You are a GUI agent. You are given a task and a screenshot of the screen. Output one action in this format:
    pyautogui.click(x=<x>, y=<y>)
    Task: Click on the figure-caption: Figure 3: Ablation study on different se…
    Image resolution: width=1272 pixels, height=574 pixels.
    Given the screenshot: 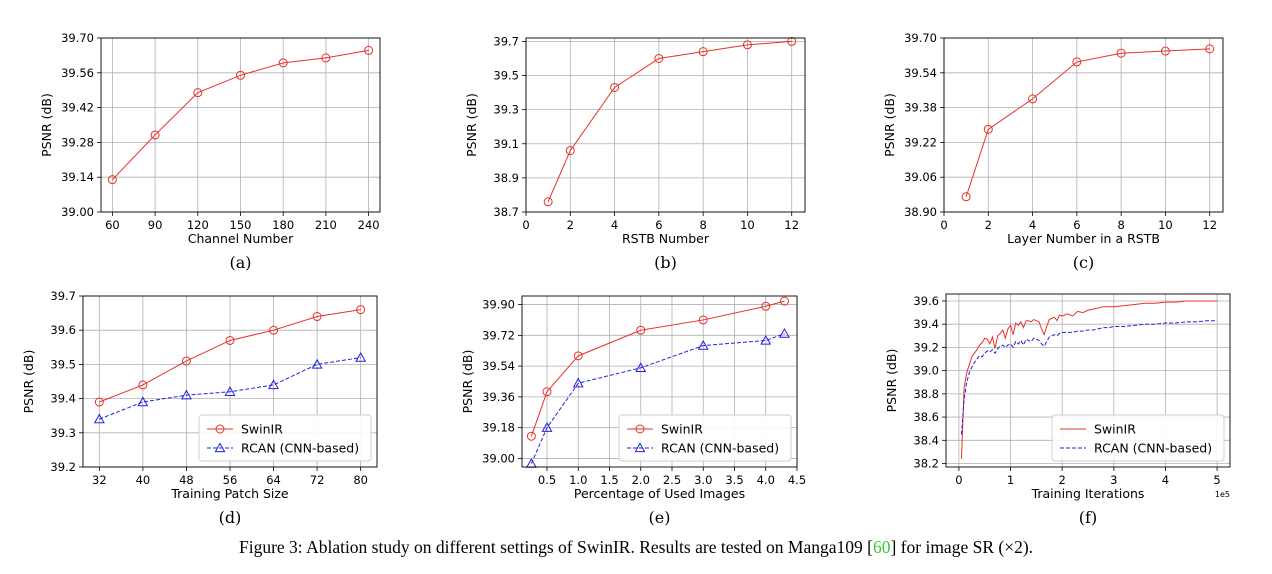 What is the action you would take?
    pyautogui.click(x=636, y=547)
    